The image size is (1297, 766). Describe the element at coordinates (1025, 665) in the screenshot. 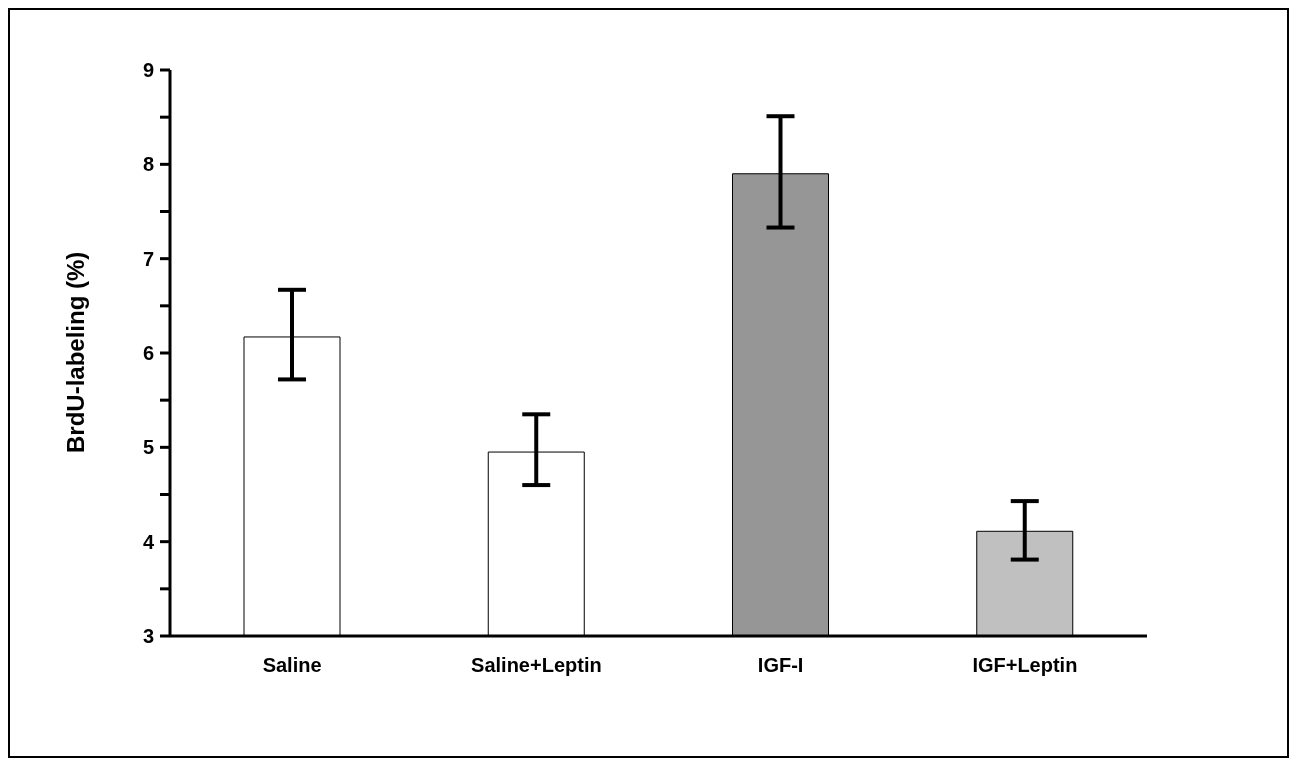

I see `x-tick-label: IGF+Leptin` at that location.